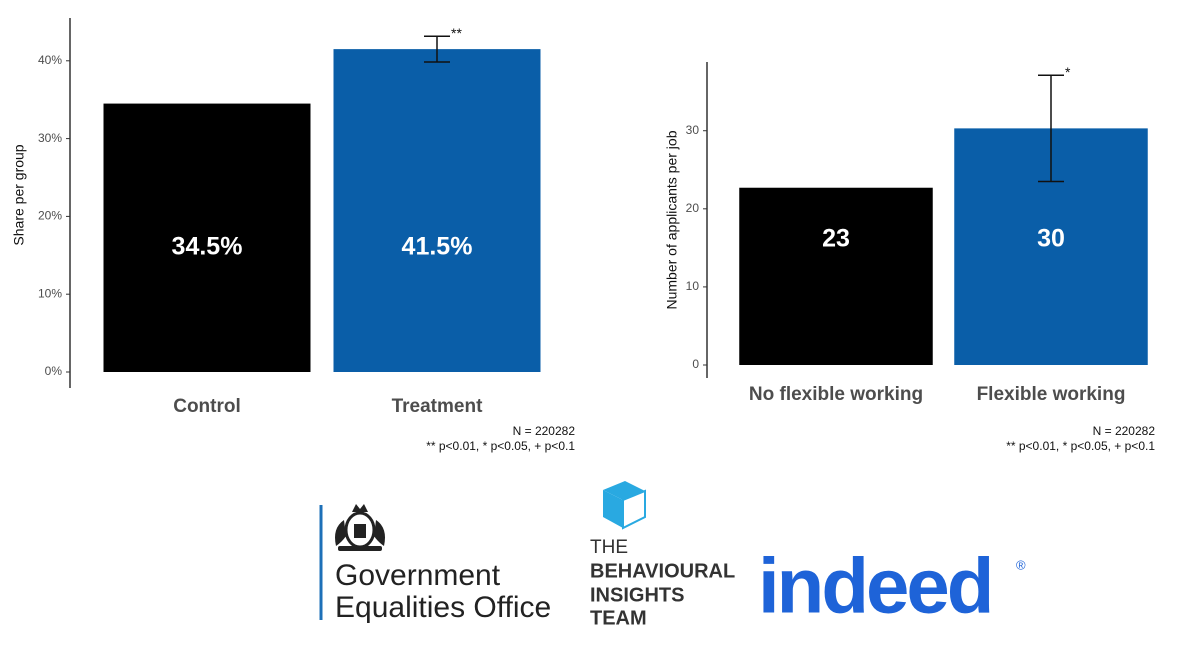  Describe the element at coordinates (693, 130) in the screenshot. I see `y-tick-label: 30` at that location.